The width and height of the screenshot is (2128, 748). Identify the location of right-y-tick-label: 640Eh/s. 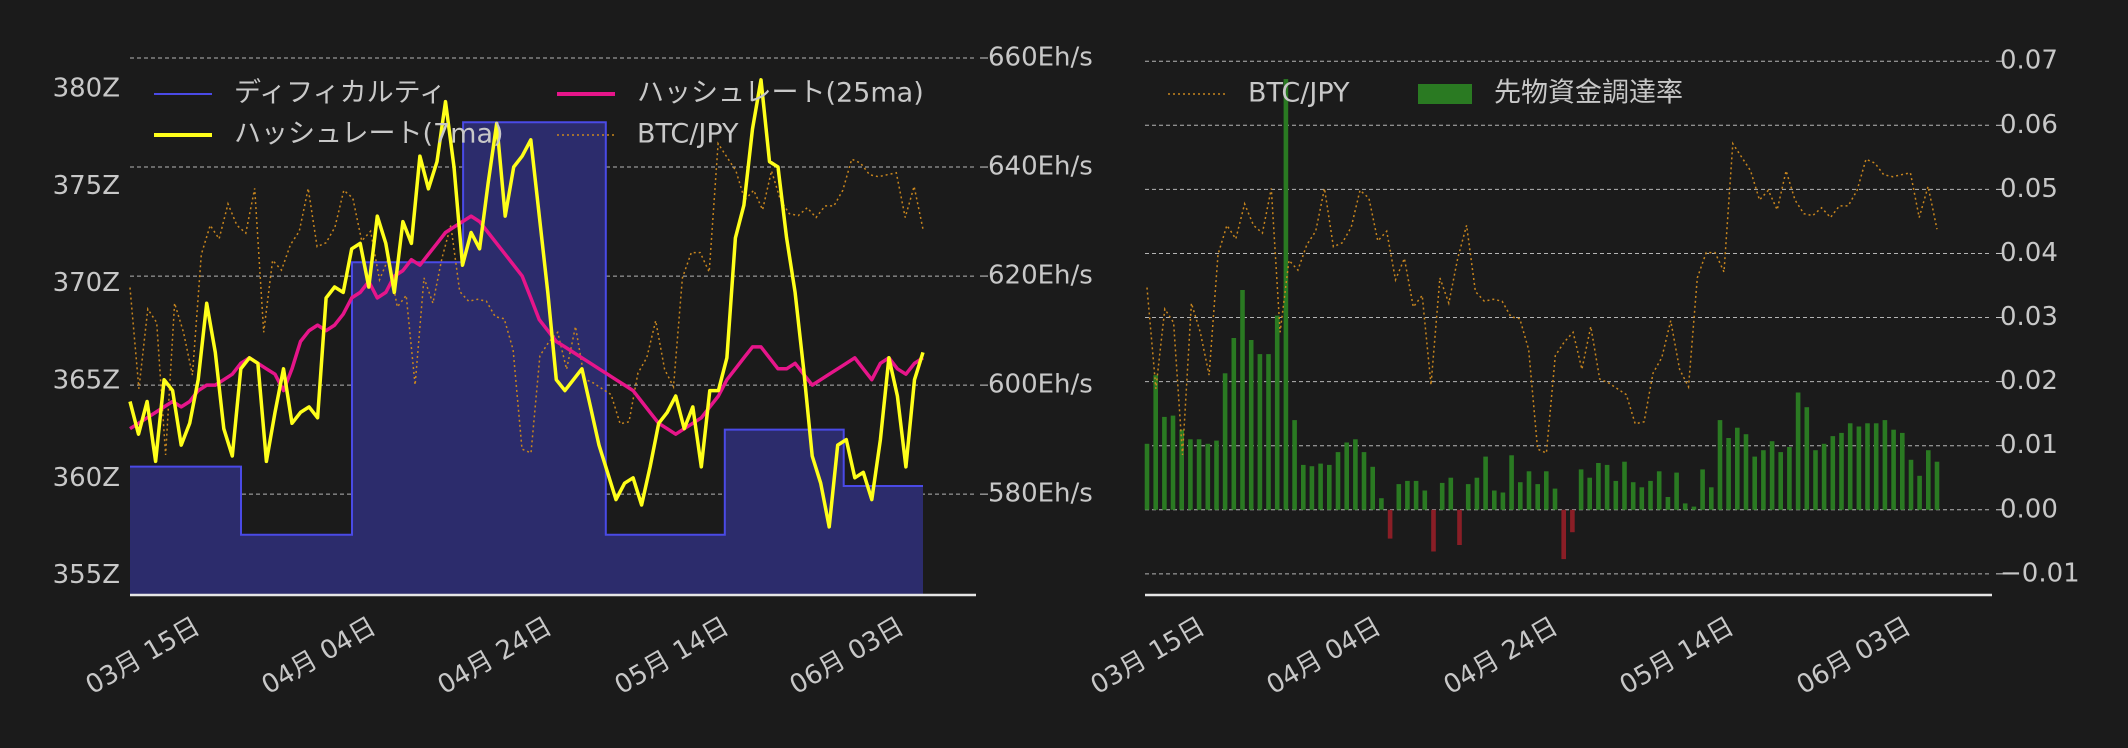
(1040, 167).